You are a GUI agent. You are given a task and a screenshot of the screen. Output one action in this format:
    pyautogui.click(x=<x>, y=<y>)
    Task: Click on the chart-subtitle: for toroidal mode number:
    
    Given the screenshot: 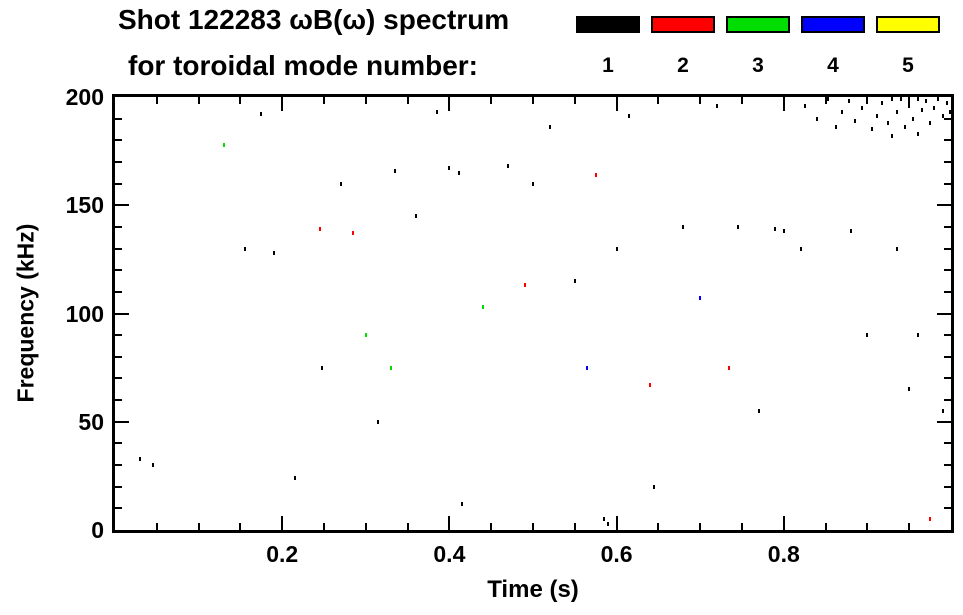 What is the action you would take?
    pyautogui.click(x=303, y=65)
    